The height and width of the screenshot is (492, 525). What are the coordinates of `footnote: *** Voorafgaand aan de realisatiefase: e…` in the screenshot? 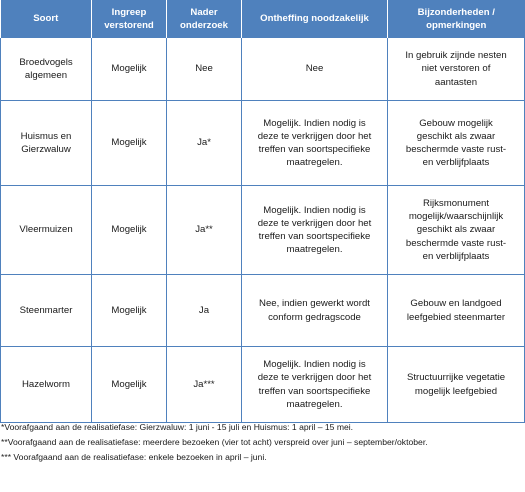 It's located at (134, 457).